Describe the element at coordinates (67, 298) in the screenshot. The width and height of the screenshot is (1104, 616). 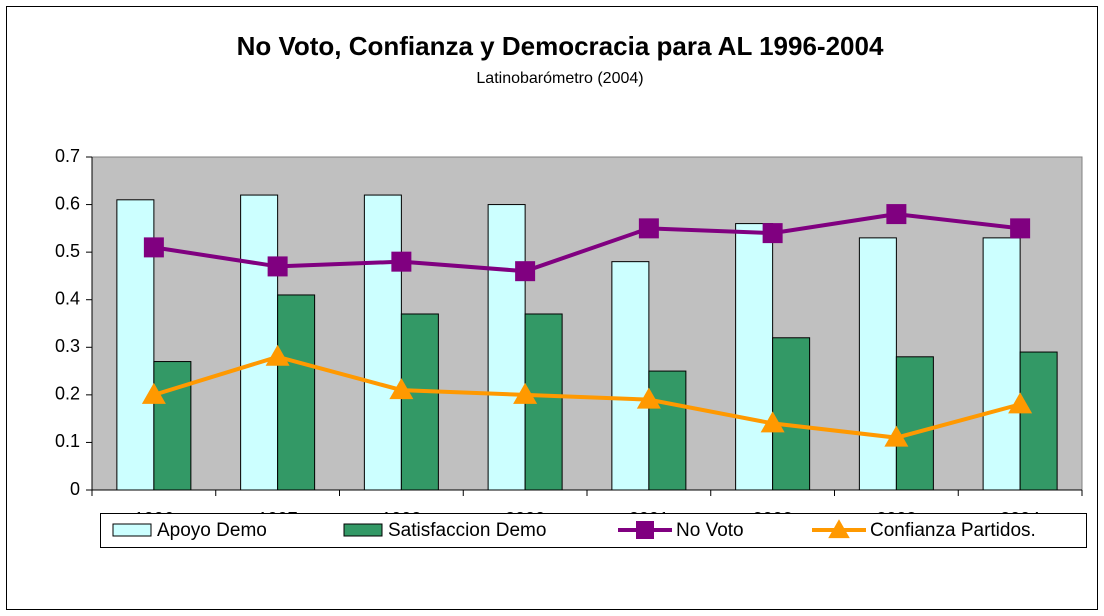
I see `y-tick-label: 0.4` at that location.